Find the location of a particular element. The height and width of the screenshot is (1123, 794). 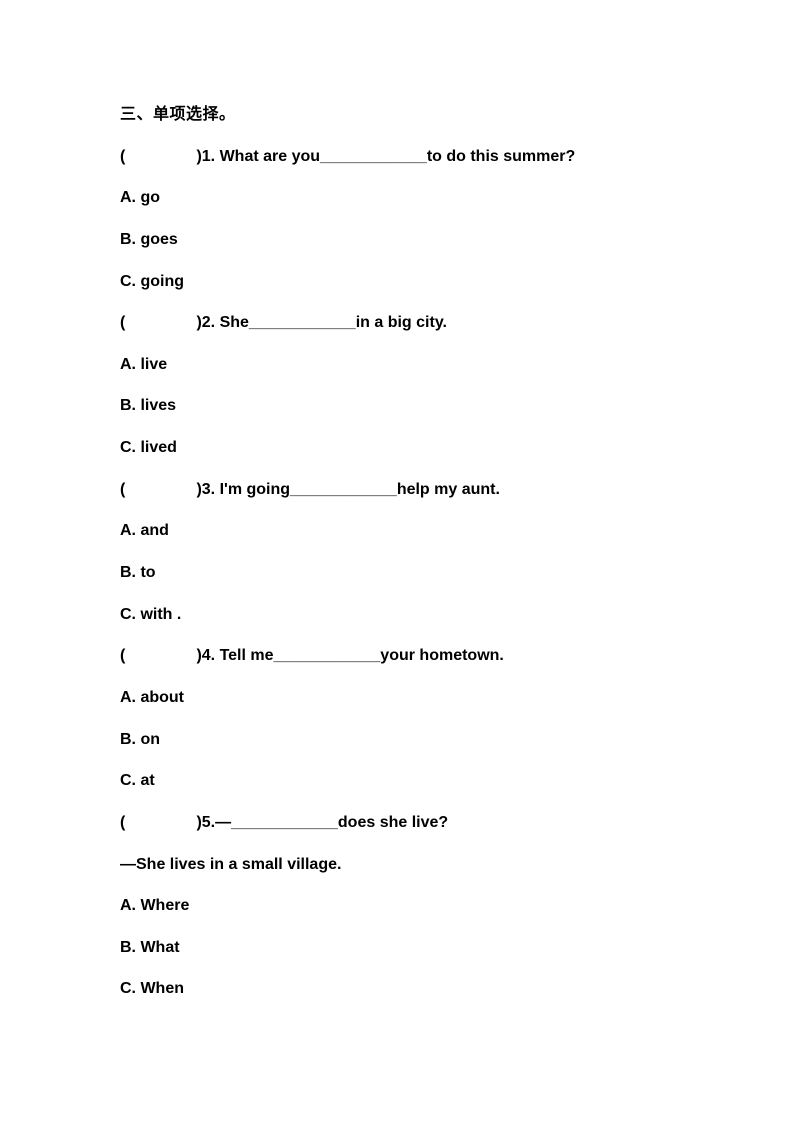

question-3-stem: ( )3. I'm going____________help my aunt. is located at coordinates (310, 489).